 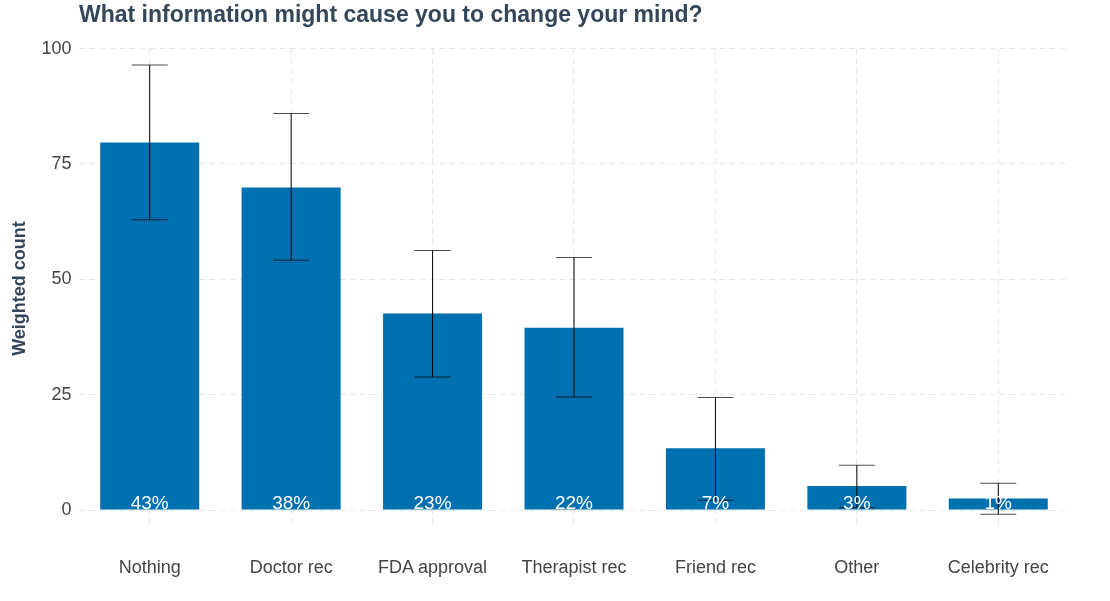 I want to click on x-tick-label: Therapist rec, so click(x=574, y=566).